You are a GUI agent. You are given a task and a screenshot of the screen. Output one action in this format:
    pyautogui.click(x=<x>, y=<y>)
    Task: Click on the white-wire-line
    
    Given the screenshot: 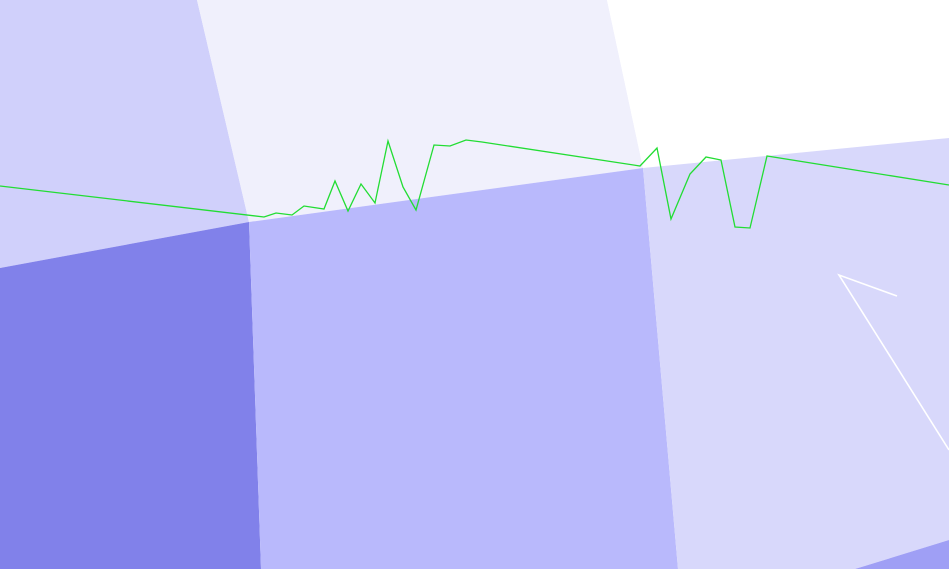 What is the action you would take?
    pyautogui.click(x=893, y=362)
    